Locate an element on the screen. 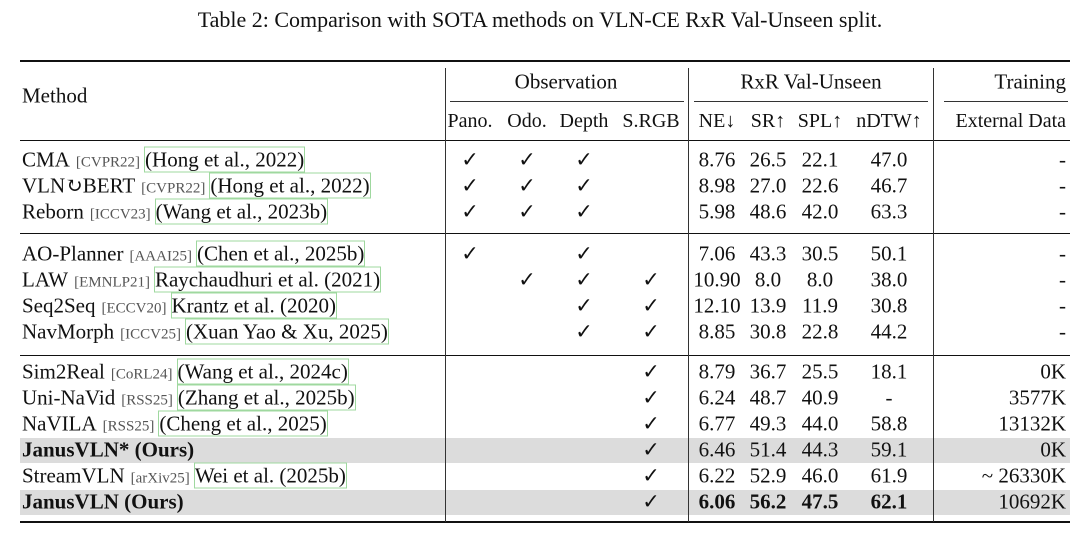 This screenshot has height=538, width=1080. cell: 49.3 is located at coordinates (768, 423).